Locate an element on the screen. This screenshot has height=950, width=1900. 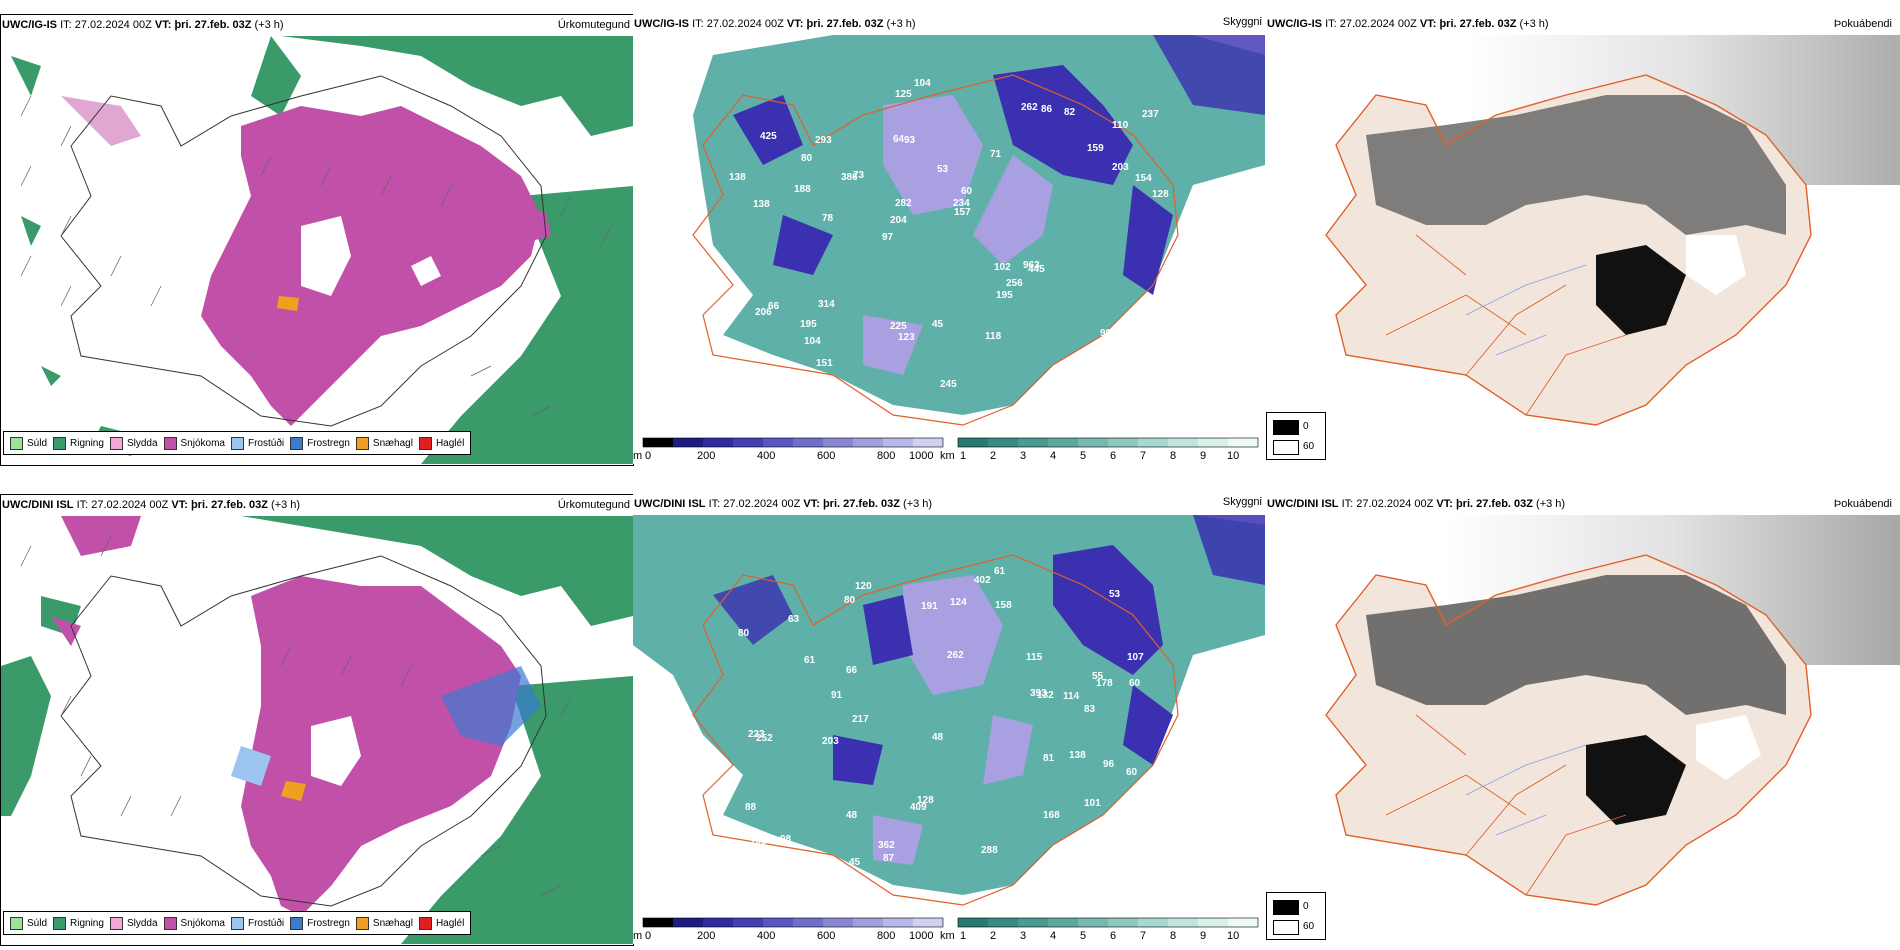
visibility-value-label: 256 is located at coordinates (1014, 283).